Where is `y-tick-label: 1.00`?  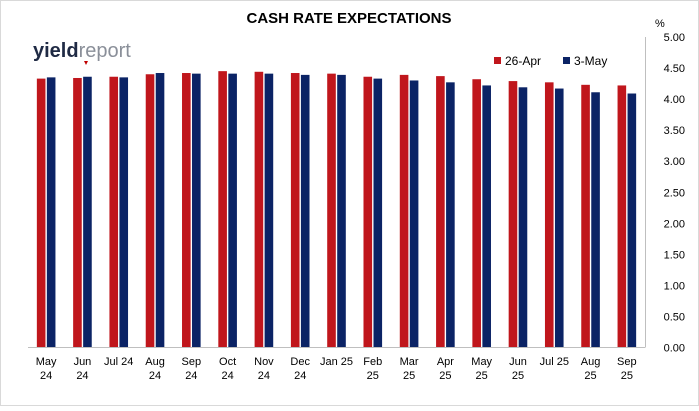
y-tick-label: 1.00 is located at coordinates (674, 286).